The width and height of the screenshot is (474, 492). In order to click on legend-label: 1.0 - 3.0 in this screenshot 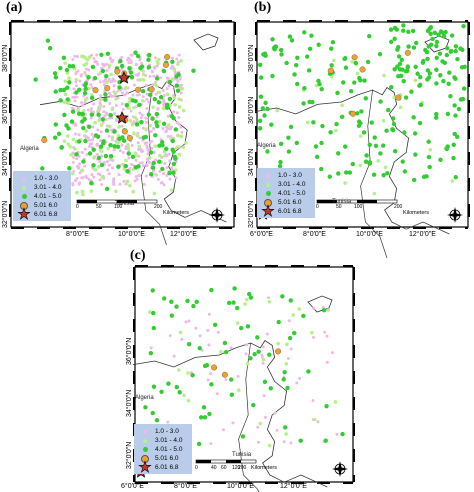, I will do `click(167, 431)`.